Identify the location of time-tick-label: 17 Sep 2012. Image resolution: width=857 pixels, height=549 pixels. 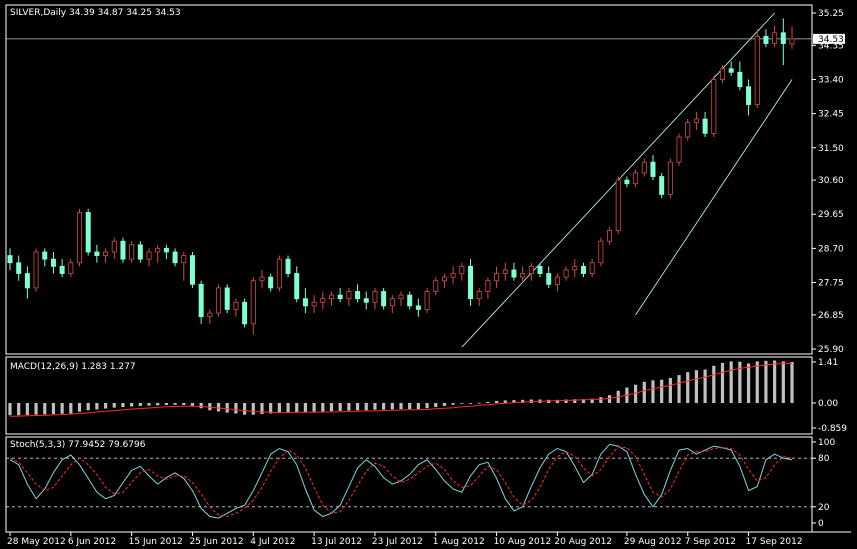
(774, 542).